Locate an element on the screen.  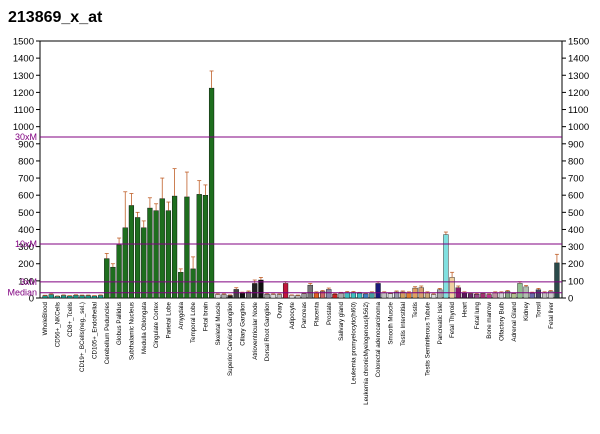
left-tick-label: 100 is located at coordinates (26, 281).